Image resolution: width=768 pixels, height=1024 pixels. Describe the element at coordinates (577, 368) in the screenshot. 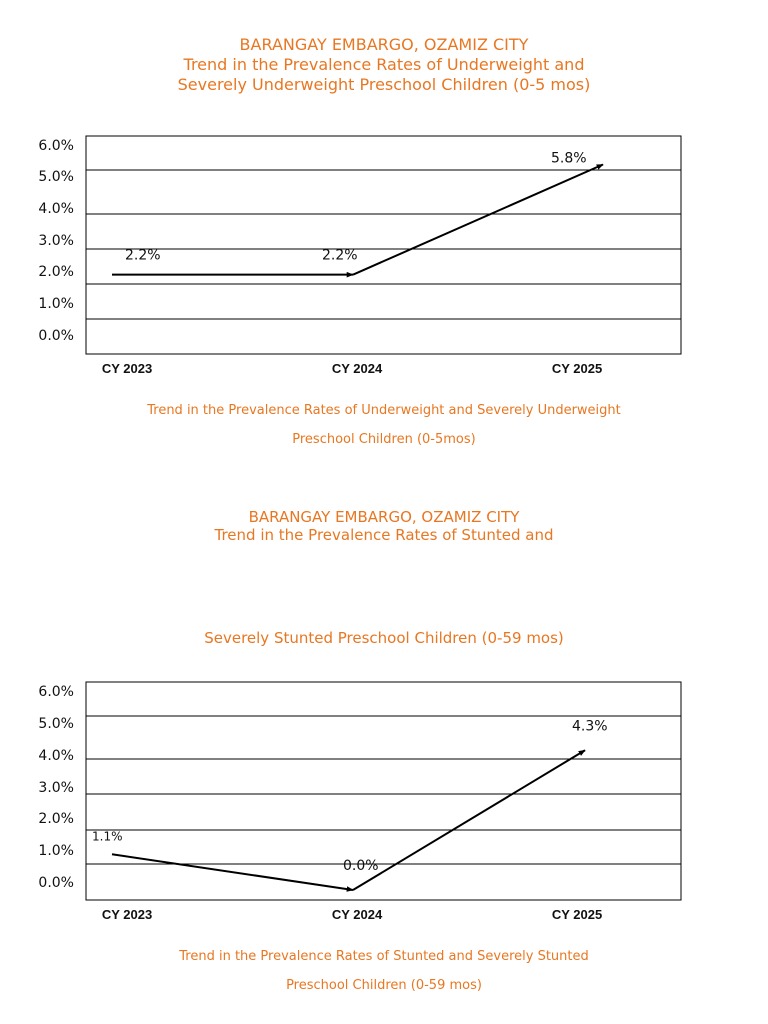

I see `chart1-x-category-label: CY 2025` at that location.